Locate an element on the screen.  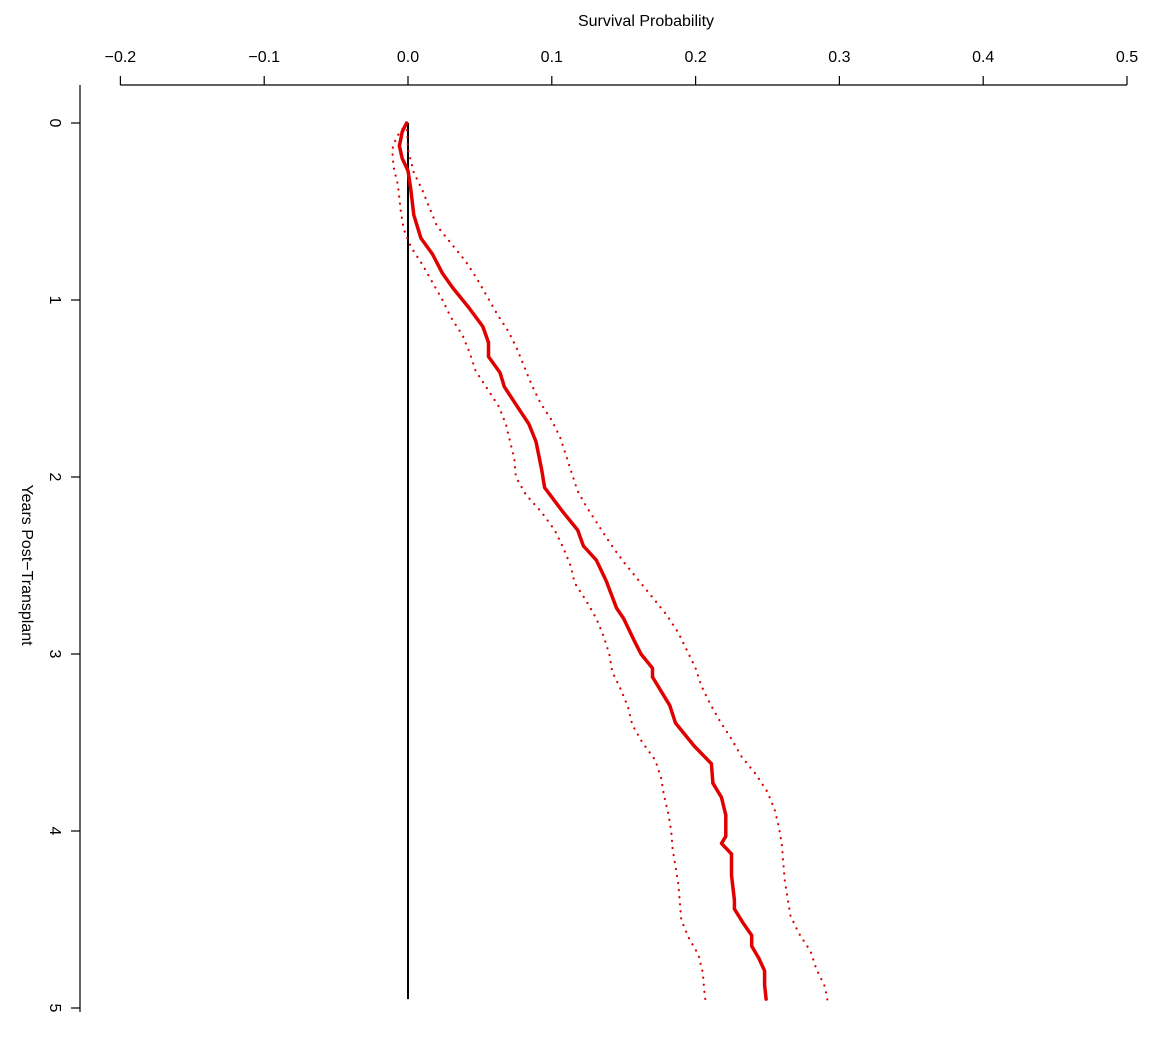
x-tick-label: 0.5 is located at coordinates (1127, 57).